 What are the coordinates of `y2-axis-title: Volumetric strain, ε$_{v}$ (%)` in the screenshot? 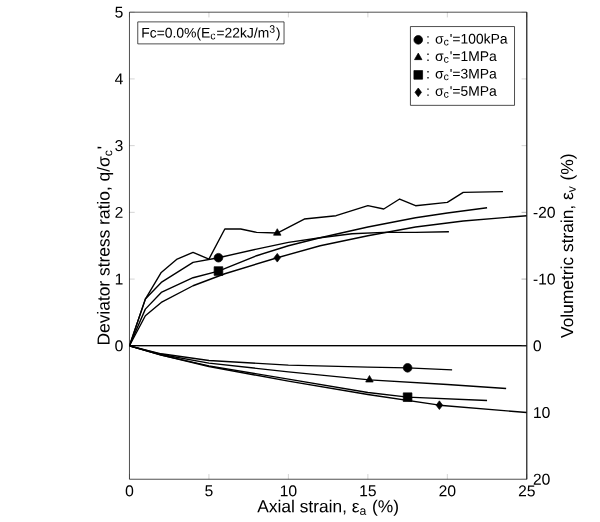 It's located at (568, 246).